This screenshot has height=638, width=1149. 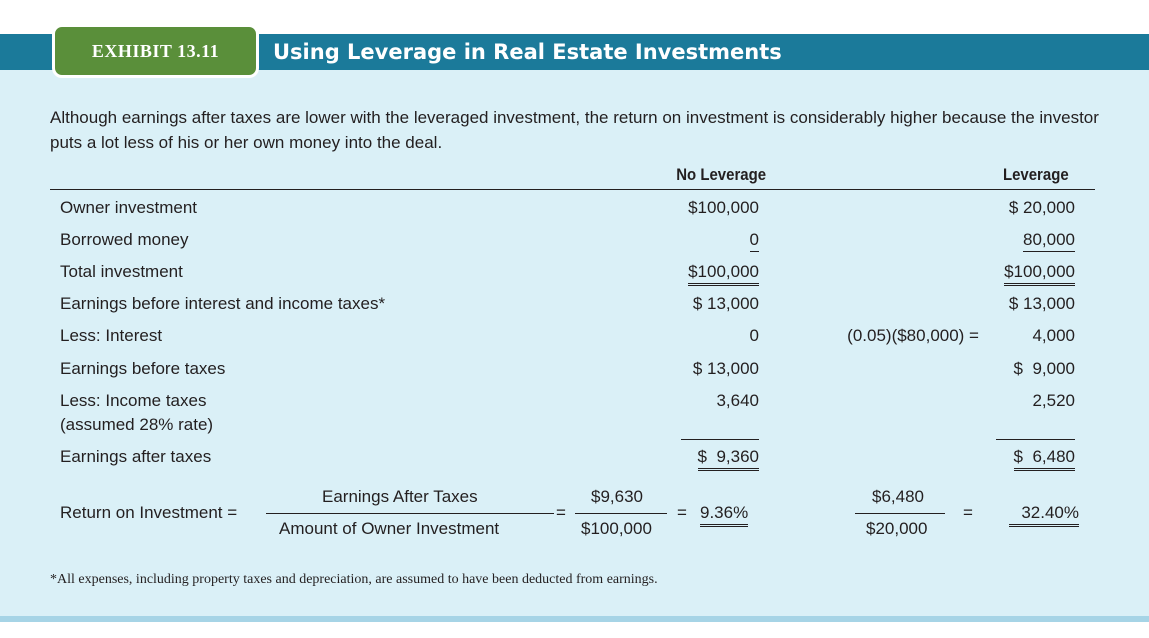 I want to click on cell-no-leverage-owner-investment: $100,000, so click(x=723, y=207).